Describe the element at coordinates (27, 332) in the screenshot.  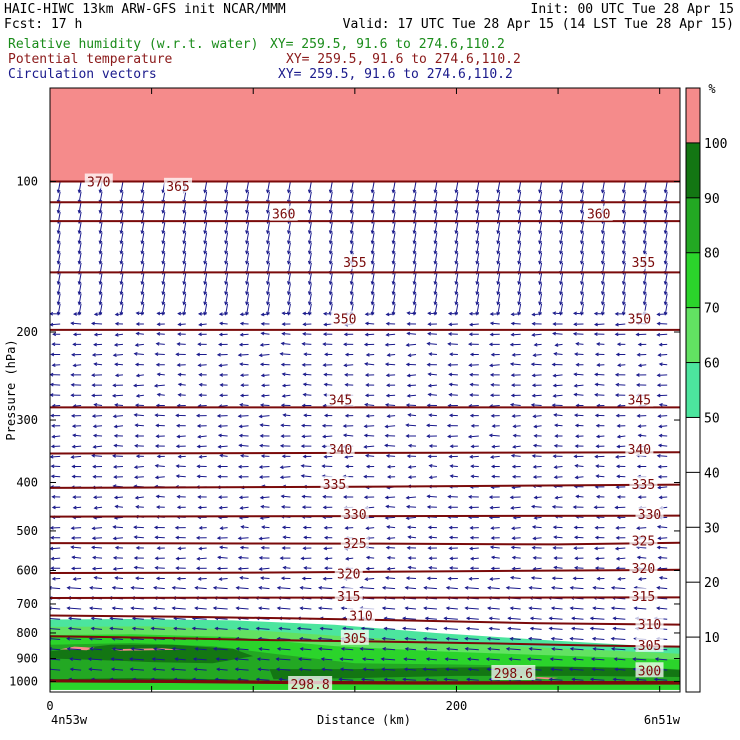
I see `y-tick-label-200: 200` at that location.